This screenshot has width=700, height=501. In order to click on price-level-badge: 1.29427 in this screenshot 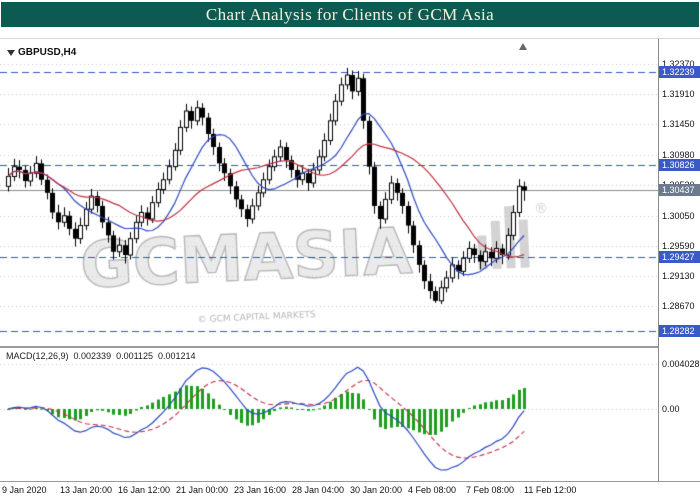, I will do `click(679, 257)`.